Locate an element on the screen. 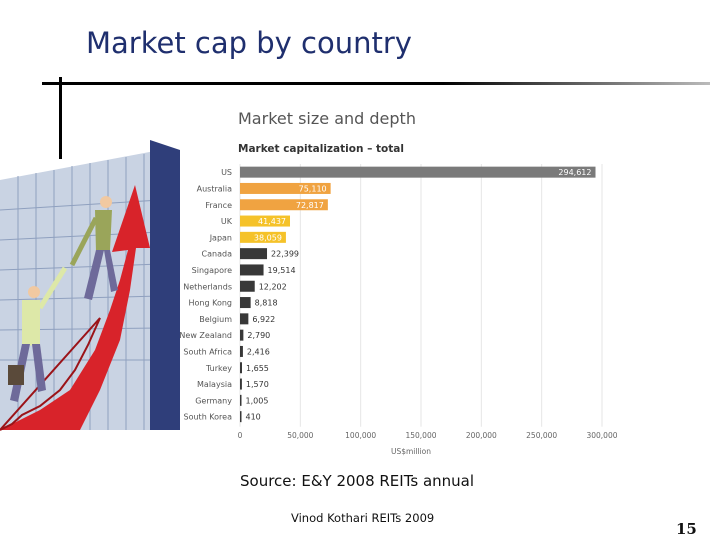 The image size is (720, 540). x-axis-label: US$million is located at coordinates (411, 451).